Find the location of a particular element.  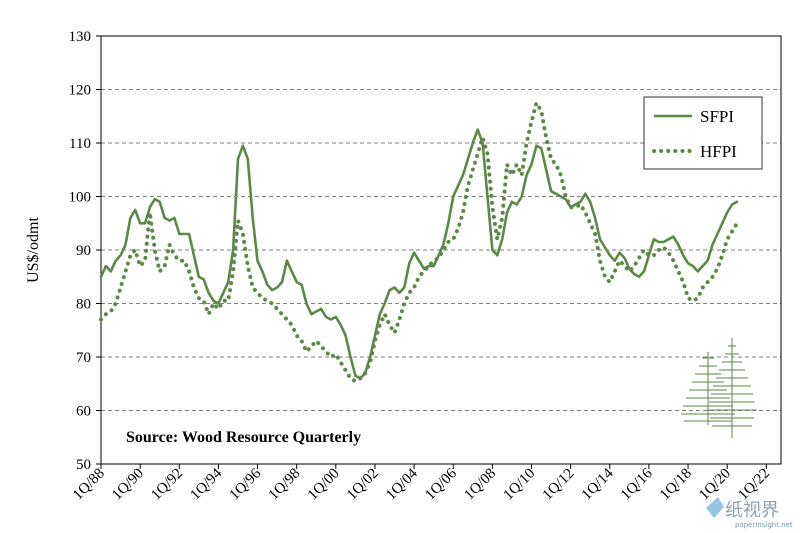

y-tick-label: 90 is located at coordinates (83, 251).